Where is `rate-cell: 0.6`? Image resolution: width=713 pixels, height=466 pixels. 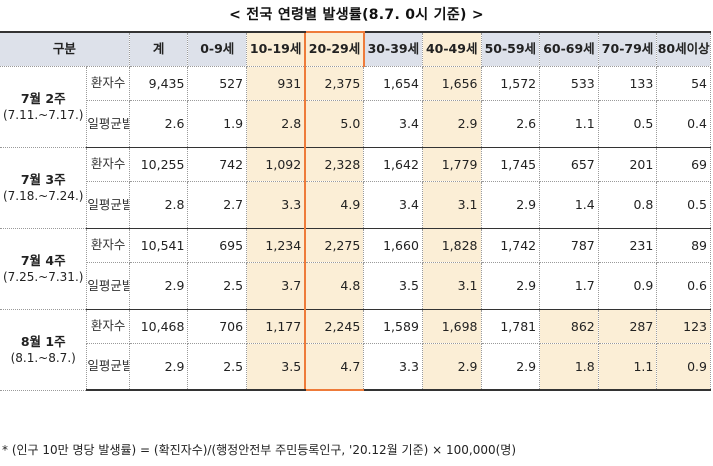
rate-cell: 0.6 is located at coordinates (683, 286).